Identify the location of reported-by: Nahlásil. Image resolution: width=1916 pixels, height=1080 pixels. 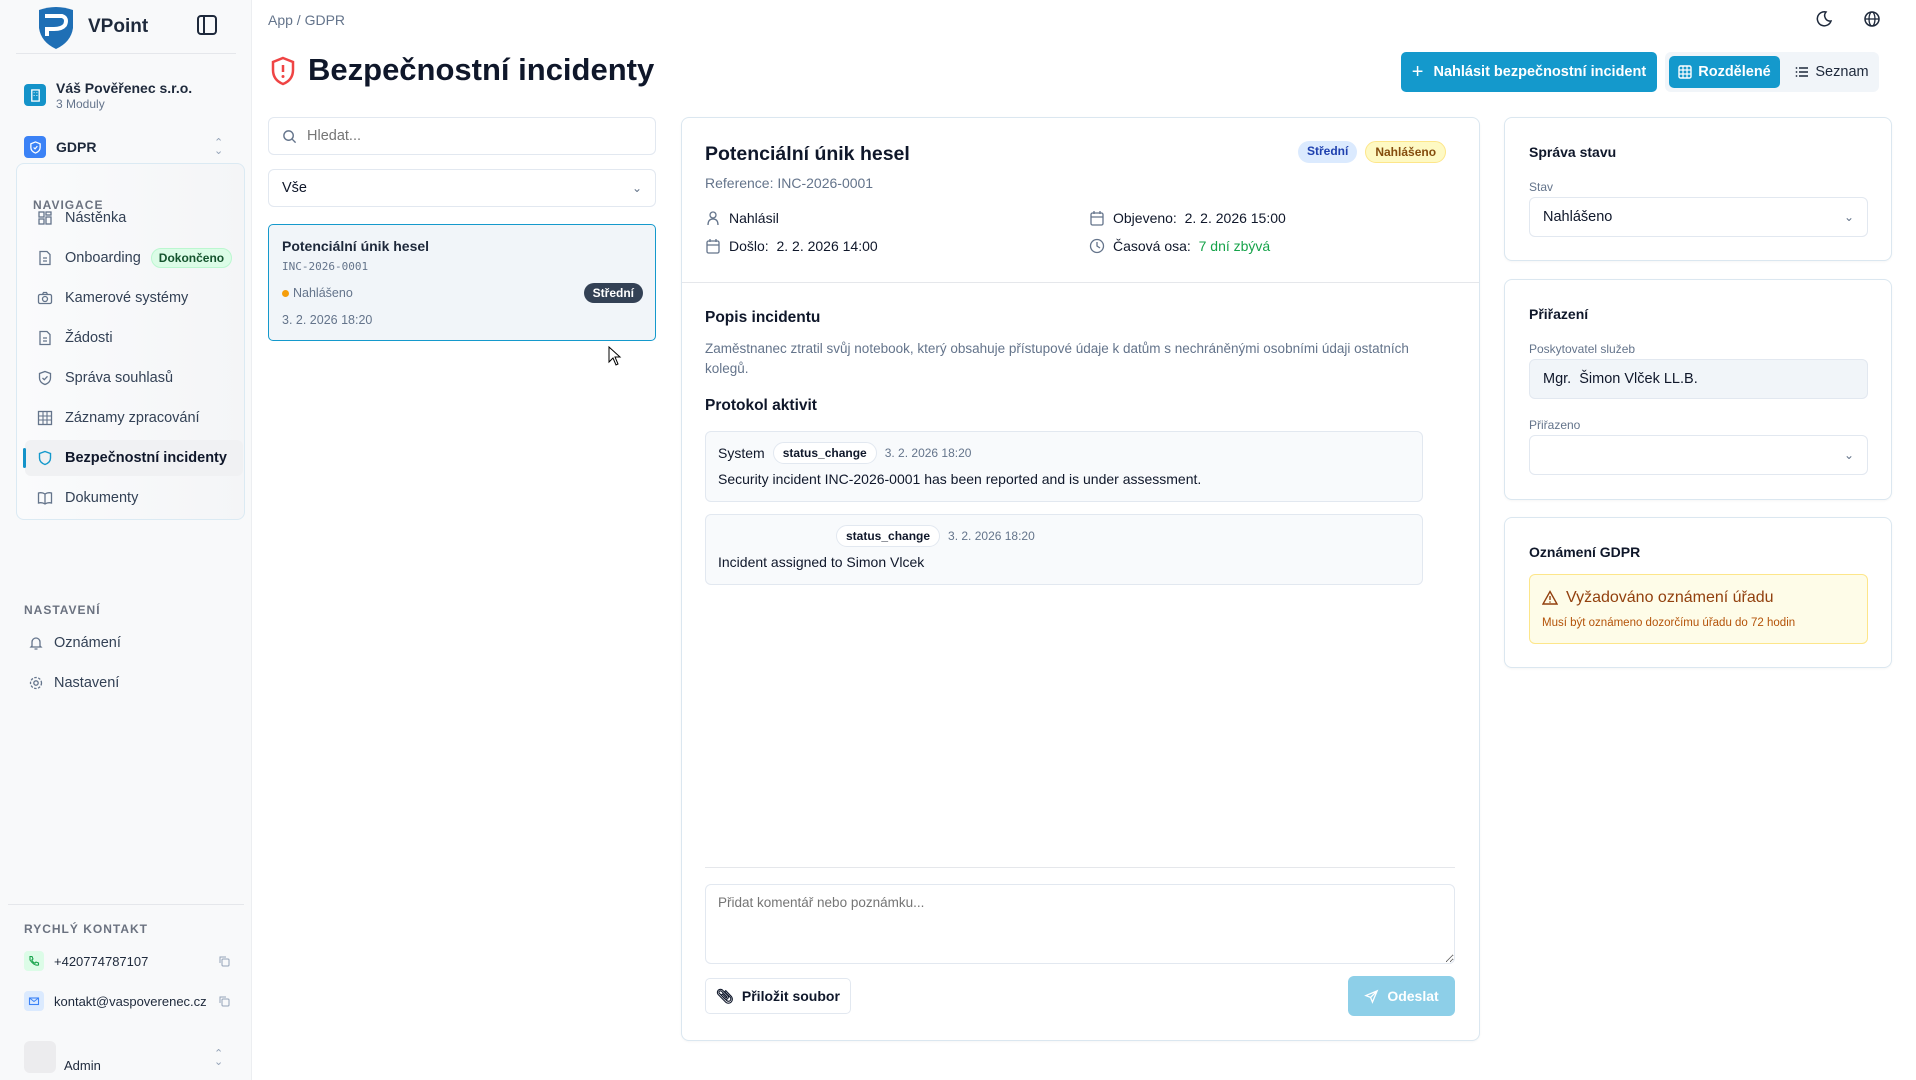
(742, 218).